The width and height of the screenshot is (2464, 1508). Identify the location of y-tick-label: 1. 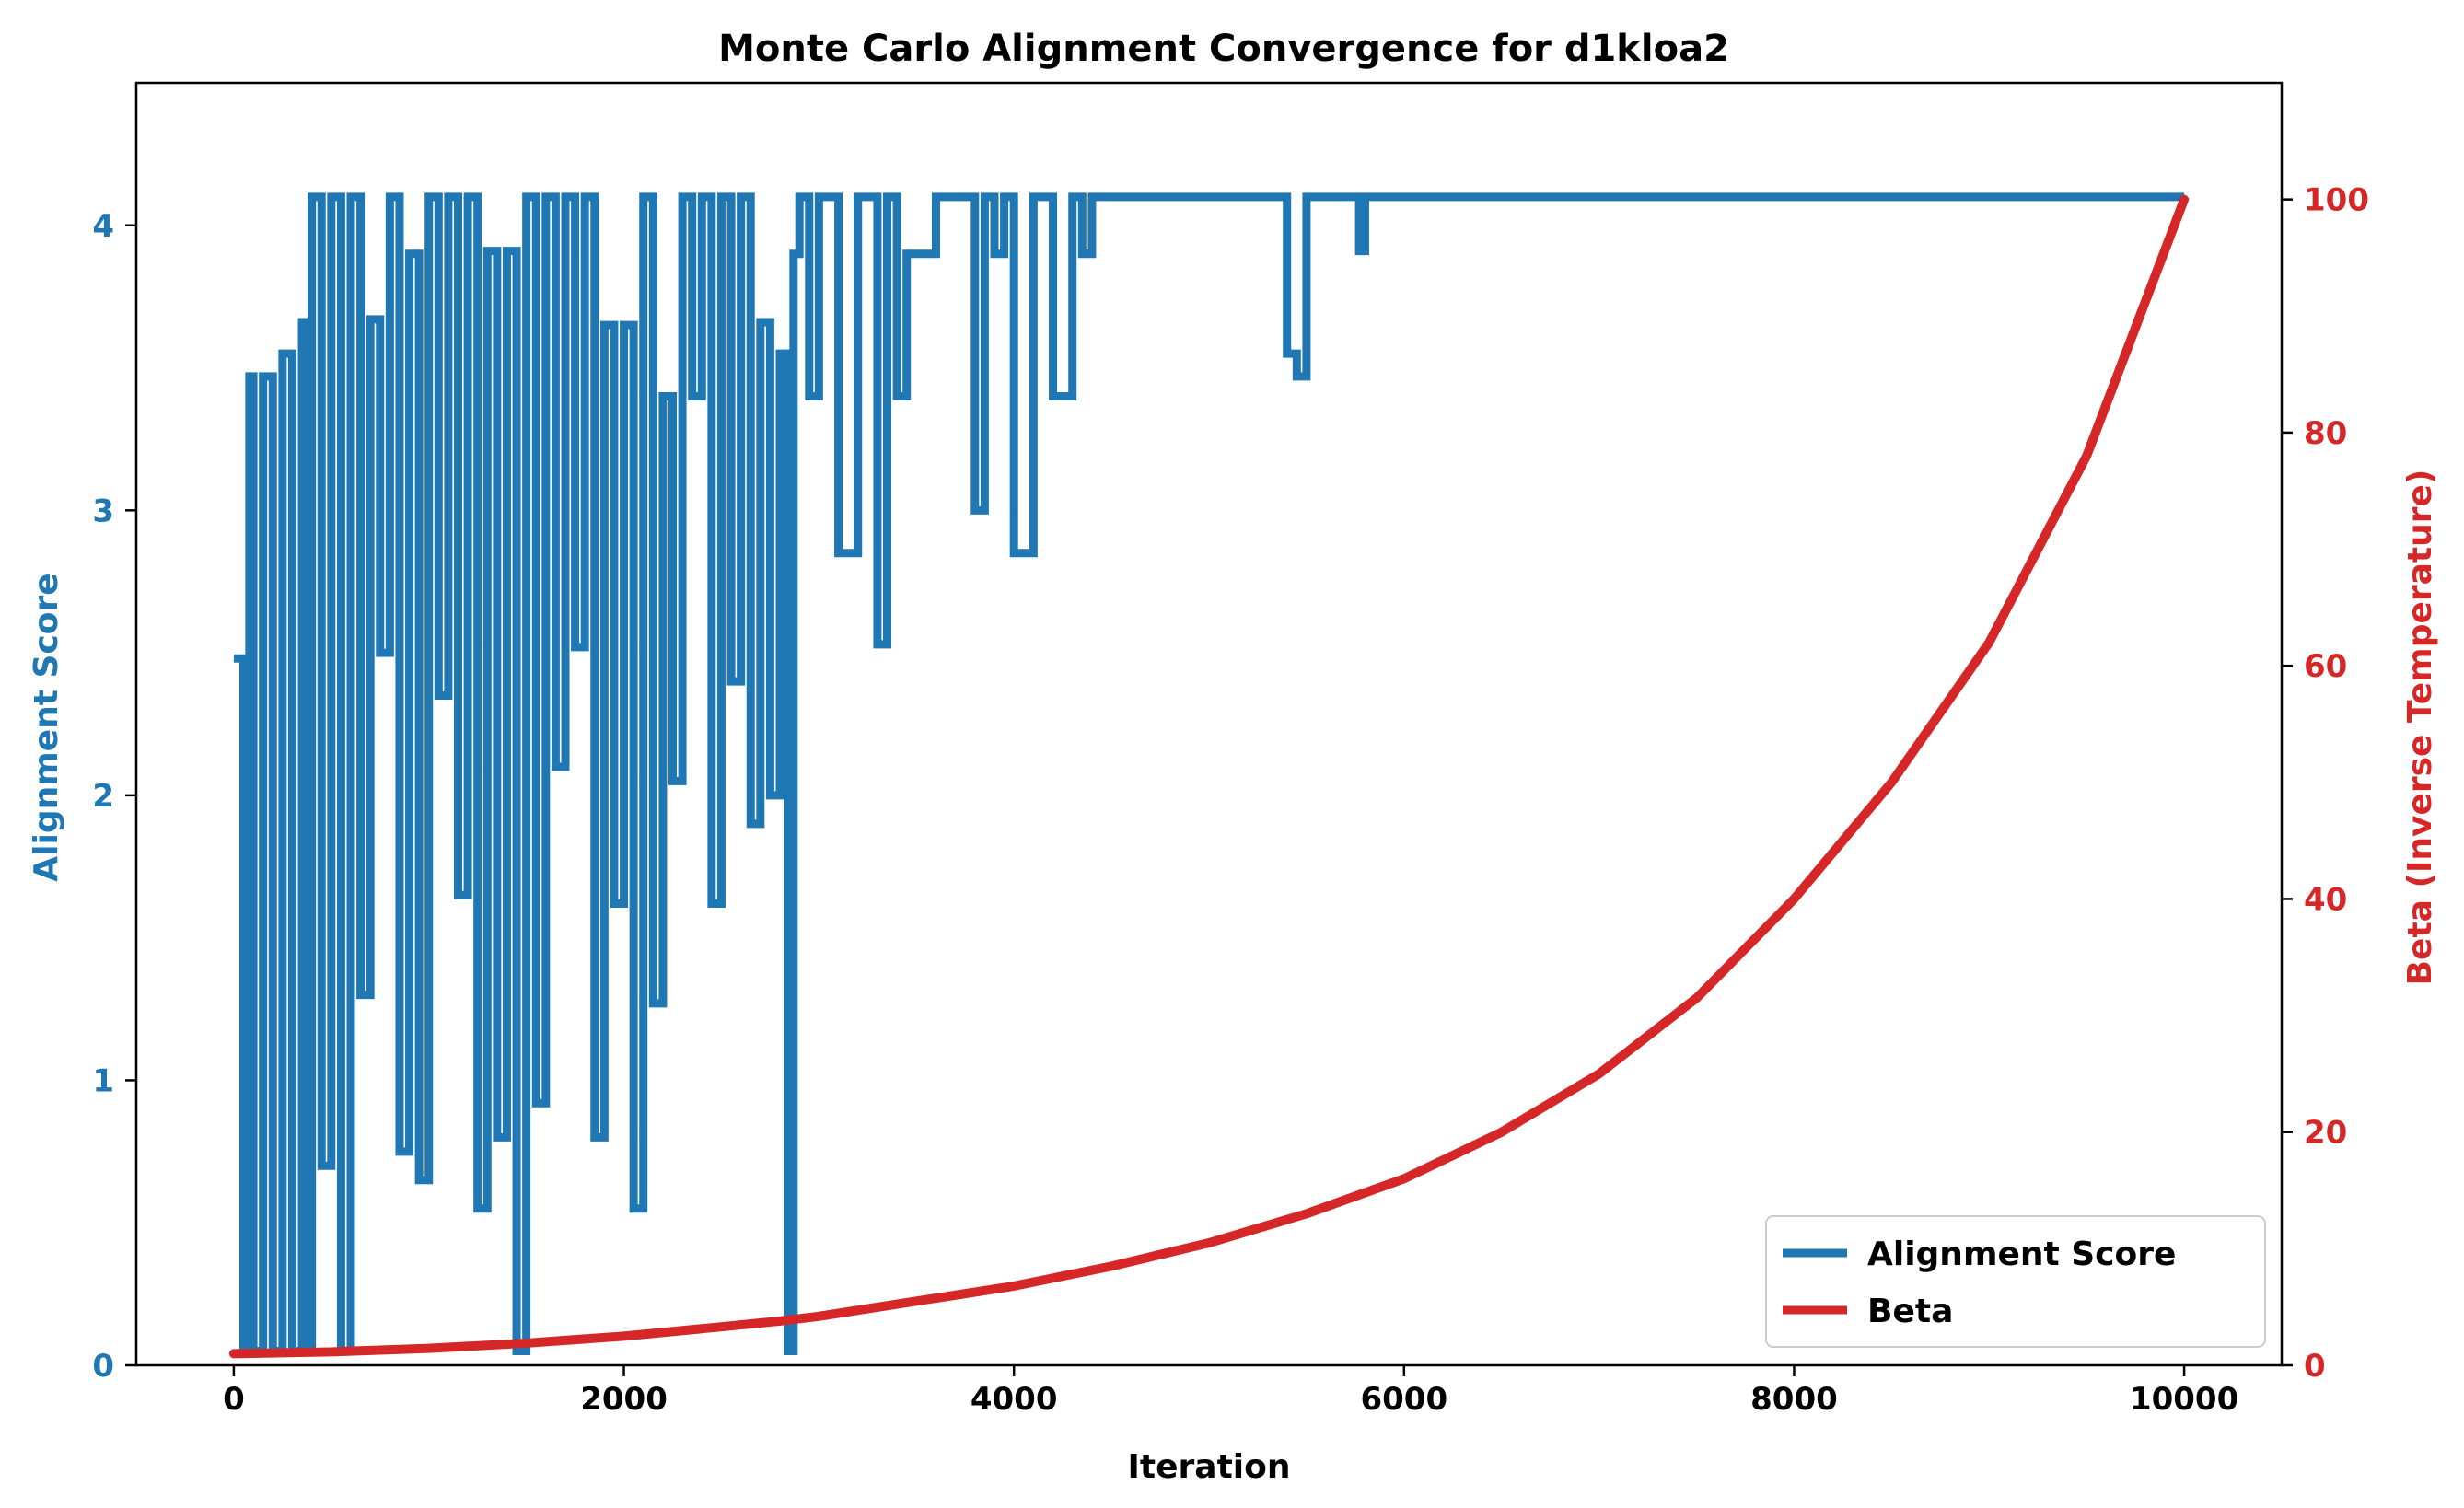
(103, 1080).